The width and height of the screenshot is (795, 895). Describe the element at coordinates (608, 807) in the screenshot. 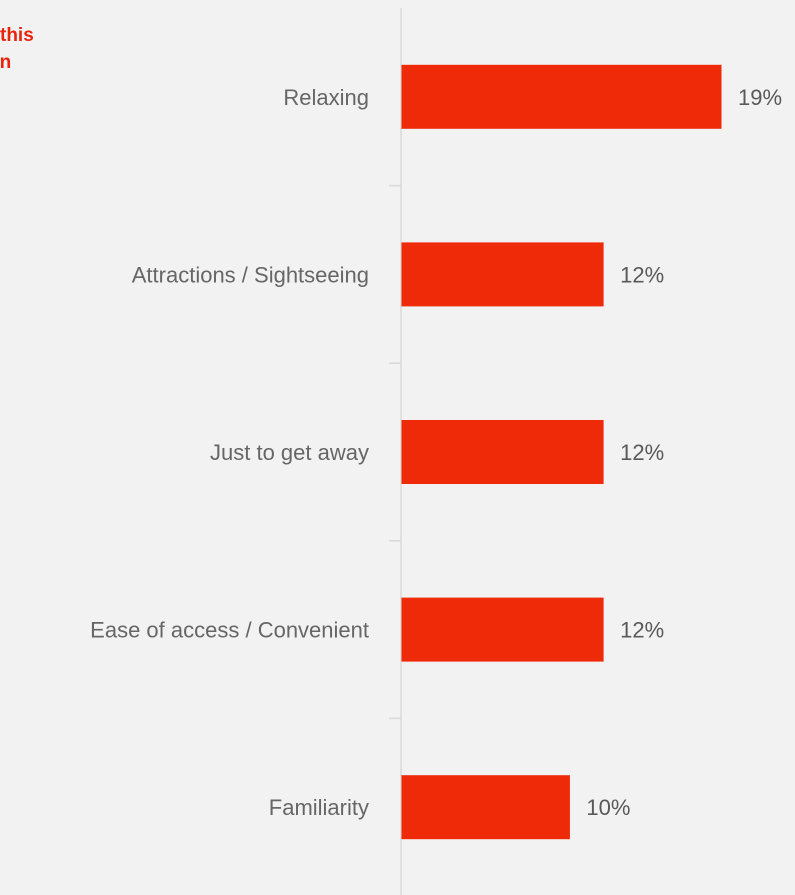

I see `value-label: 10%` at that location.